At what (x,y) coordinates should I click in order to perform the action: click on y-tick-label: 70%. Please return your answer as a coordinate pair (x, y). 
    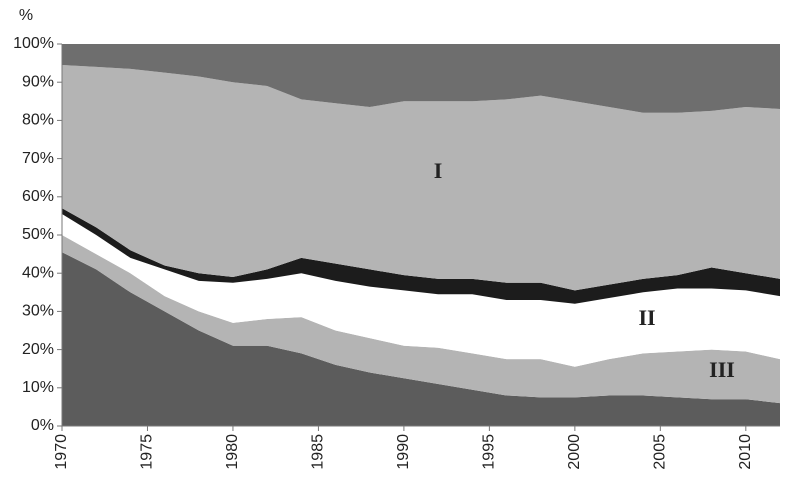
    Looking at the image, I should click on (38, 158).